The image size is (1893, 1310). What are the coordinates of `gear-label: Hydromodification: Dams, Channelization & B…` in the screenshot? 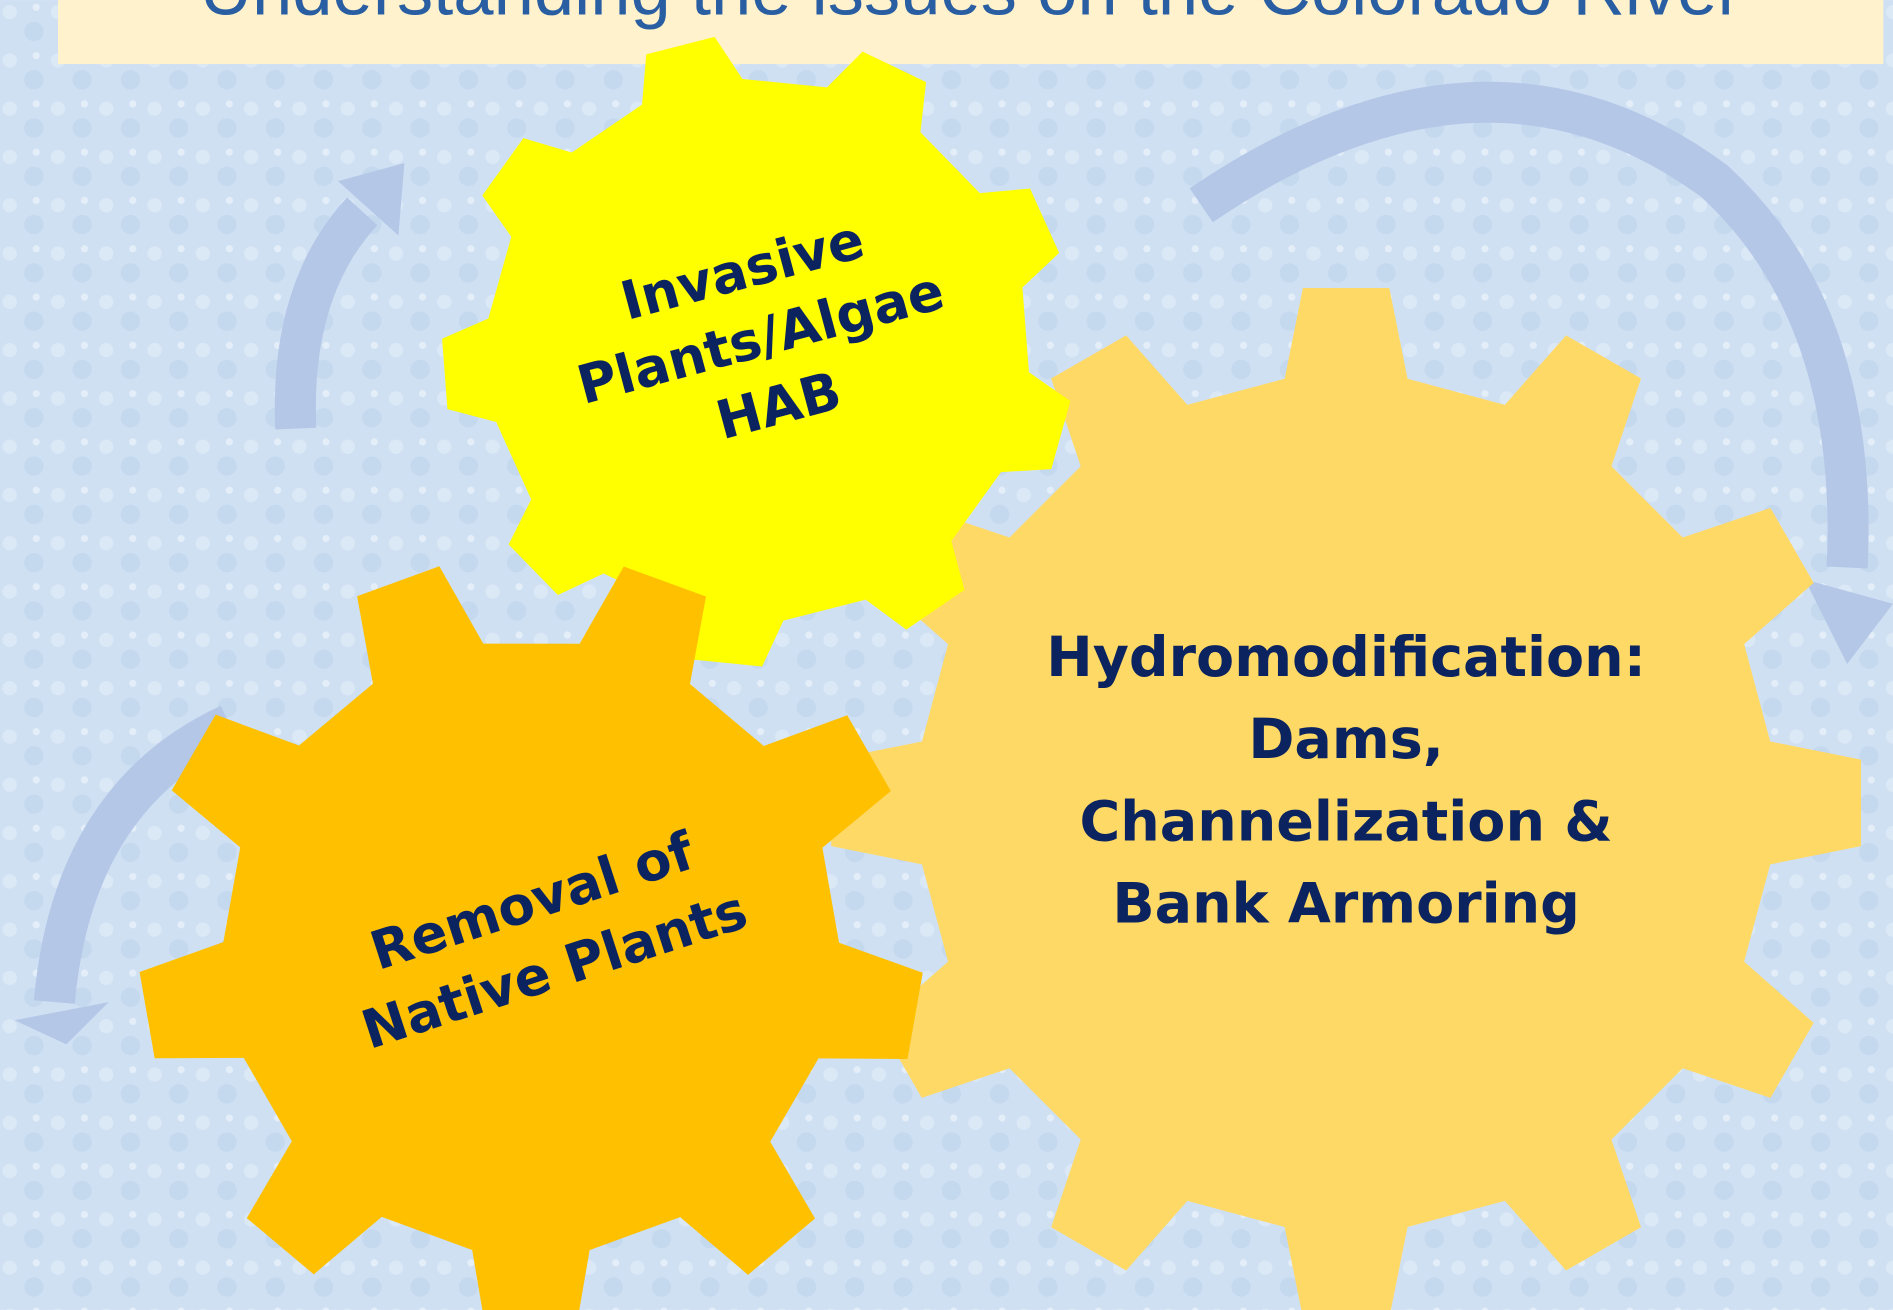 It's located at (1346, 780).